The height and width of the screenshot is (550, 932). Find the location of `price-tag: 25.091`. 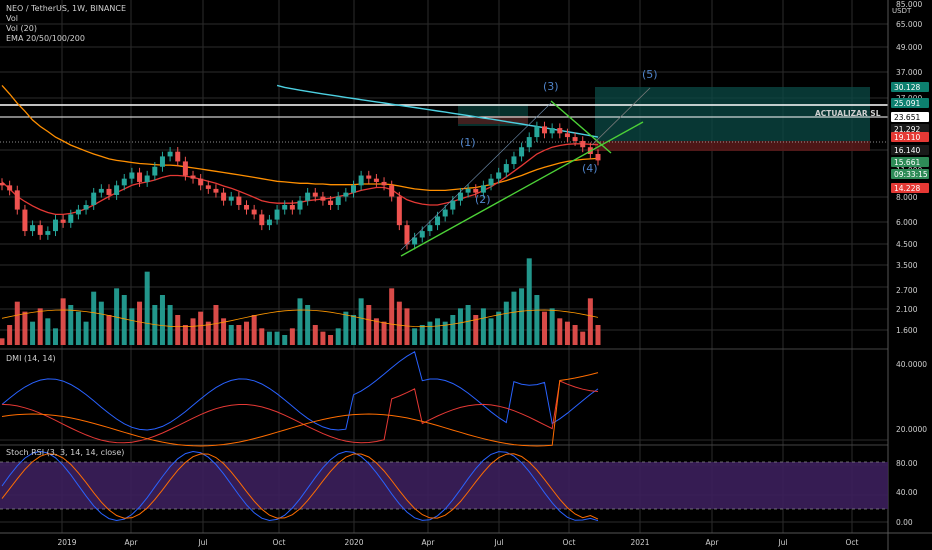

price-tag: 25.091 is located at coordinates (910, 103).